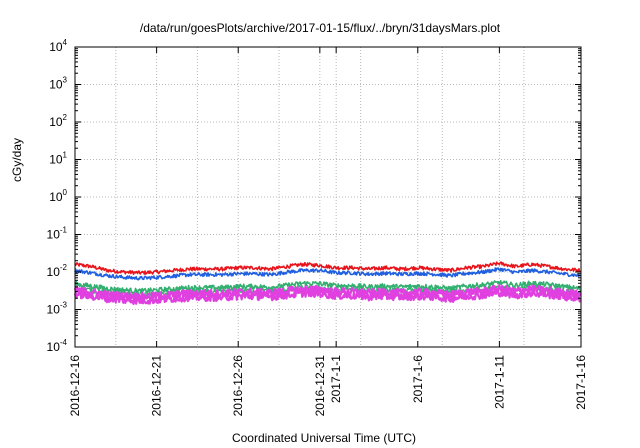 This screenshot has width=640, height=448. What do you see at coordinates (499, 382) in the screenshot?
I see `x-tick-label: 2017-1-11` at bounding box center [499, 382].